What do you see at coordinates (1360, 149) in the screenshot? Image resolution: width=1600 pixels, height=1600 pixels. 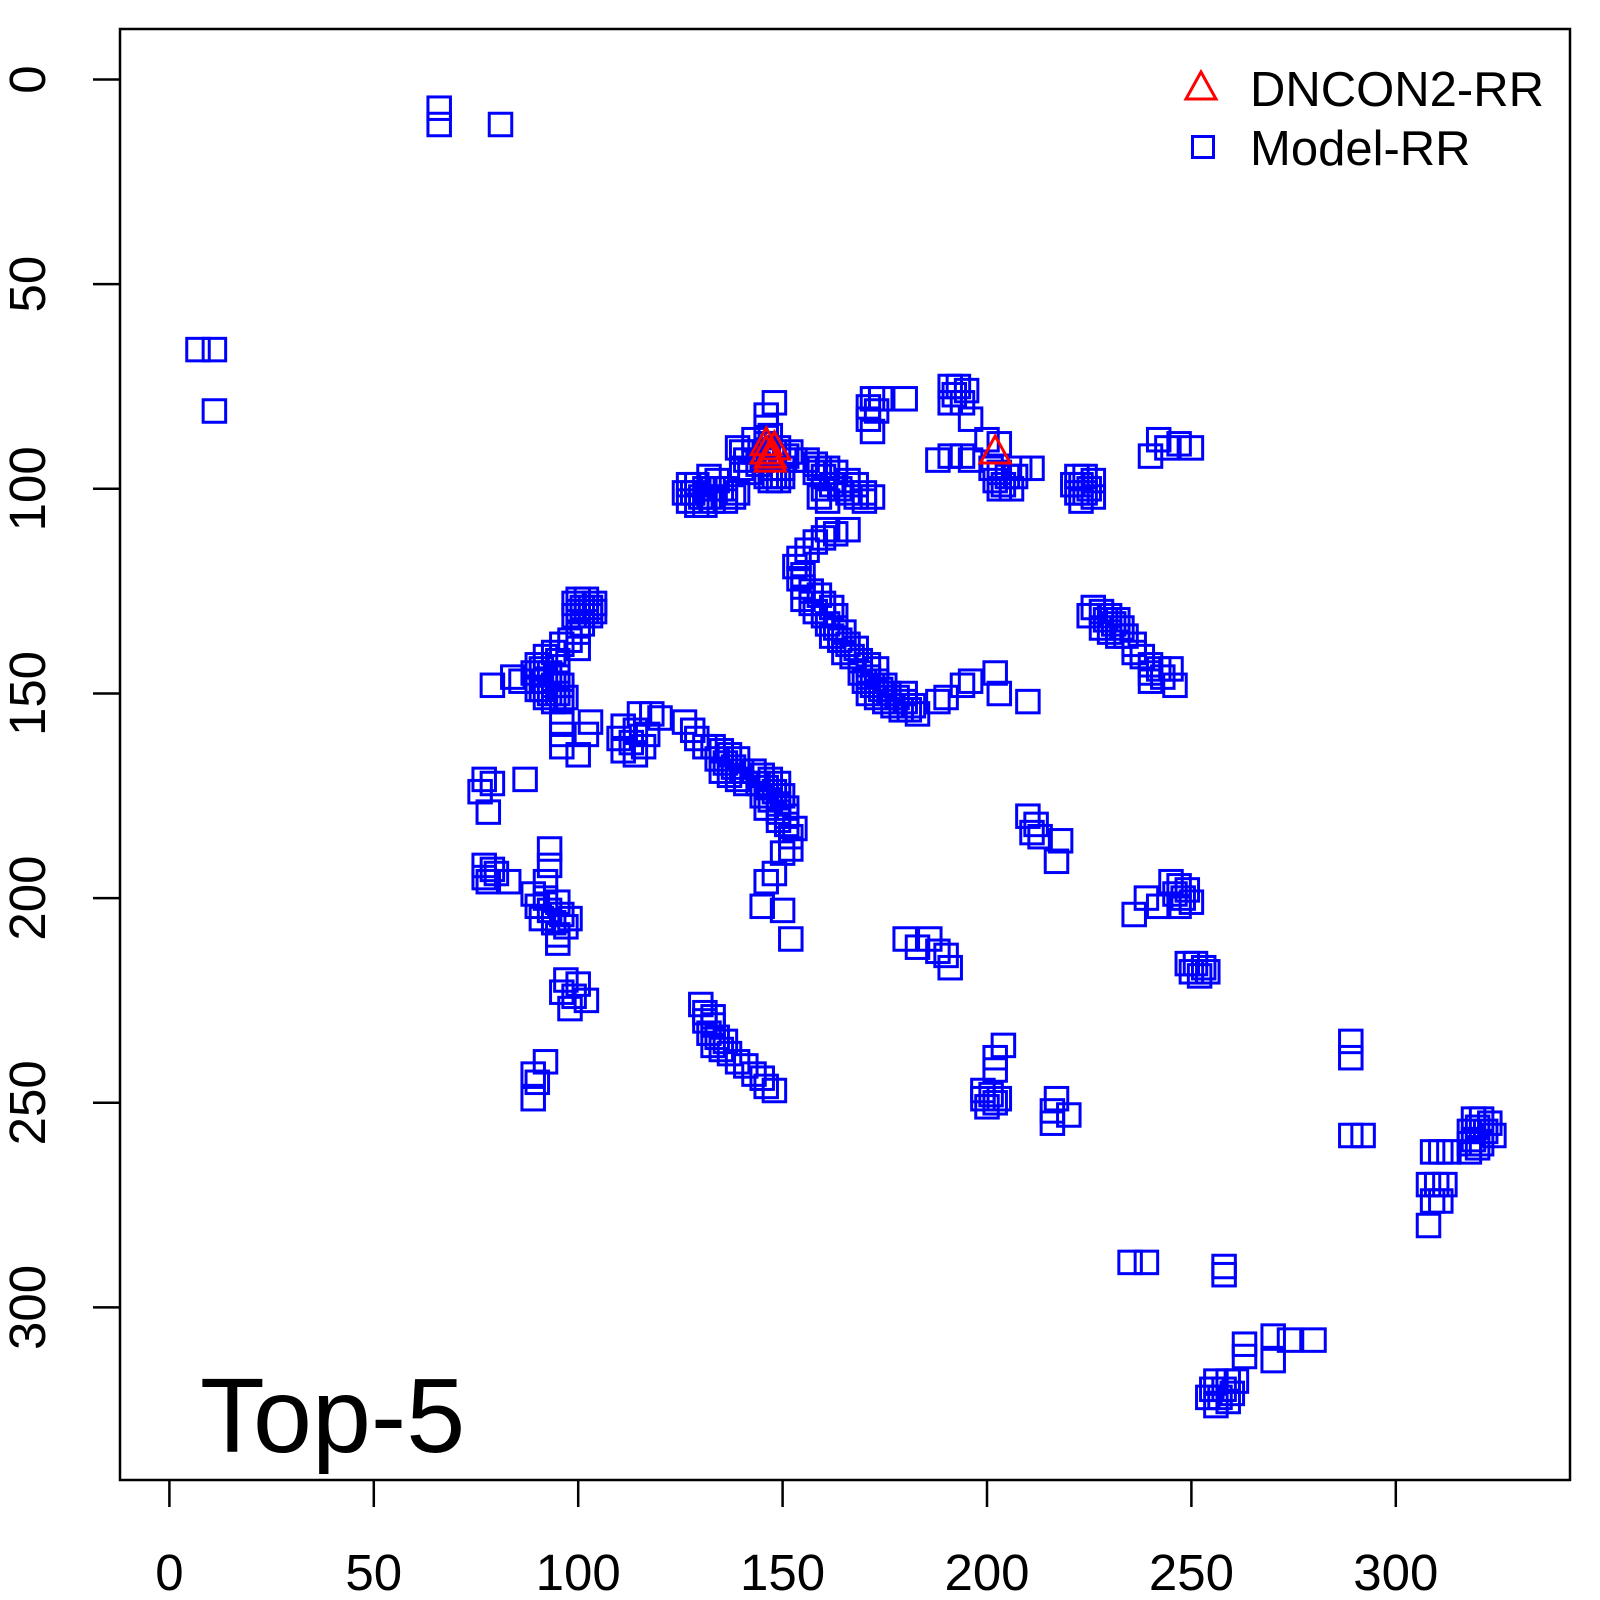 I see `svg-text: Model-RR` at bounding box center [1360, 149].